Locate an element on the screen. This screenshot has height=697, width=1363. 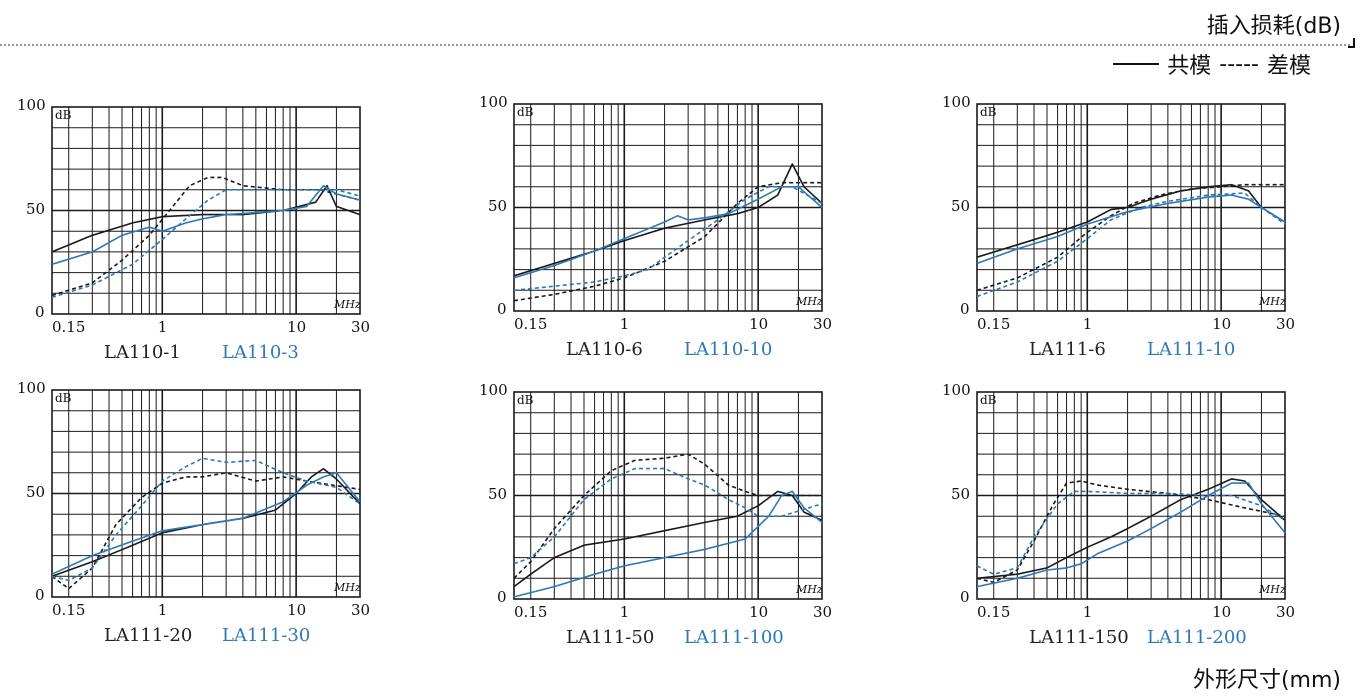
dotted-divider is located at coordinates (675, 45).